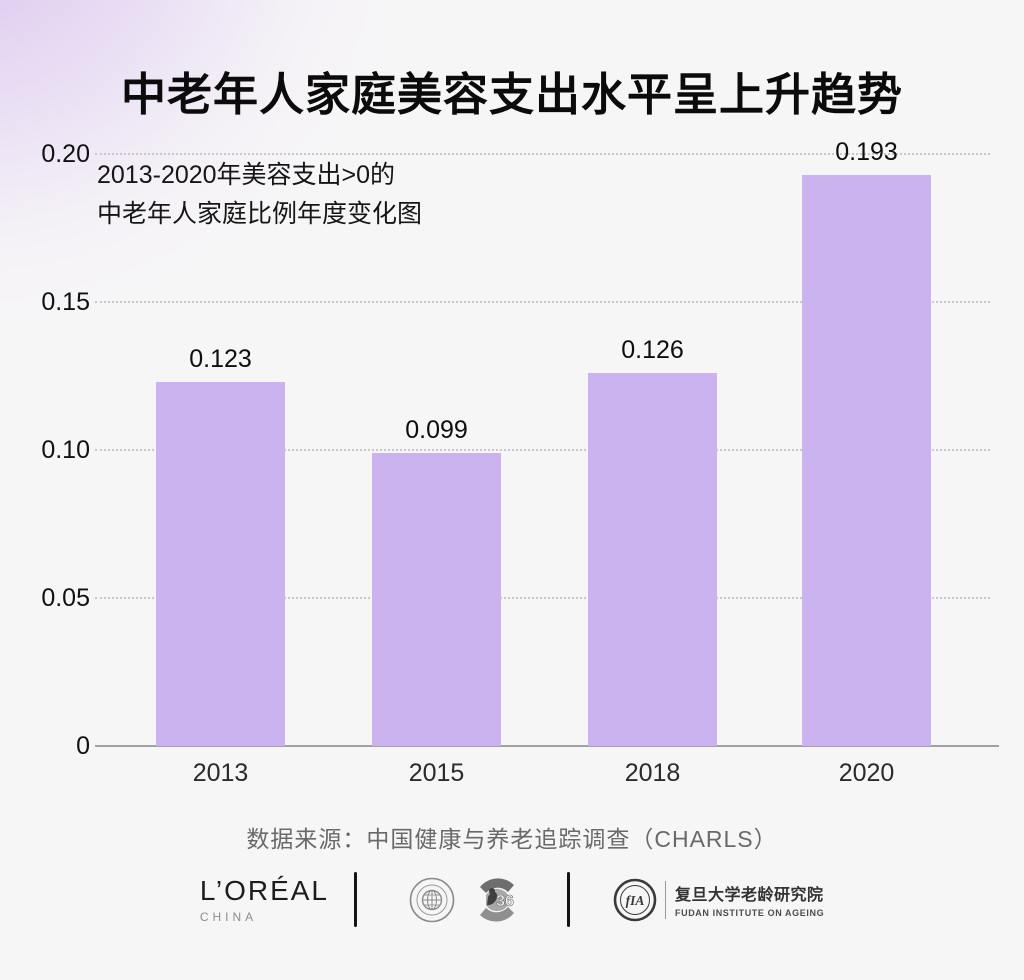  Describe the element at coordinates (652, 773) in the screenshot. I see `x-axis-category-label: 2018` at that location.